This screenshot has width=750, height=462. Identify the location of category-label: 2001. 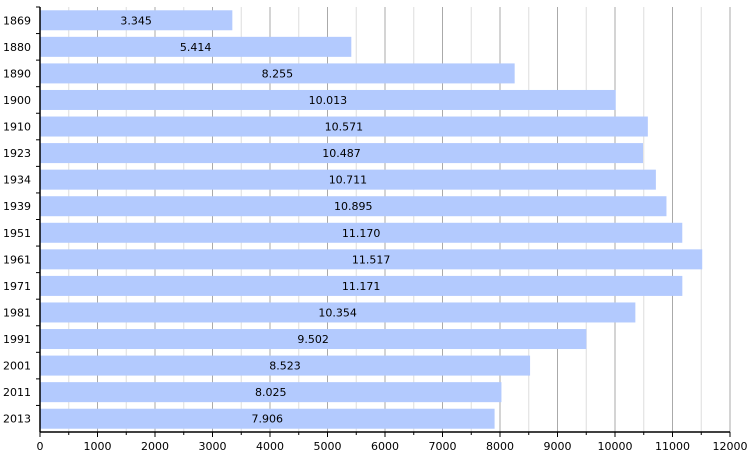
(17, 366).